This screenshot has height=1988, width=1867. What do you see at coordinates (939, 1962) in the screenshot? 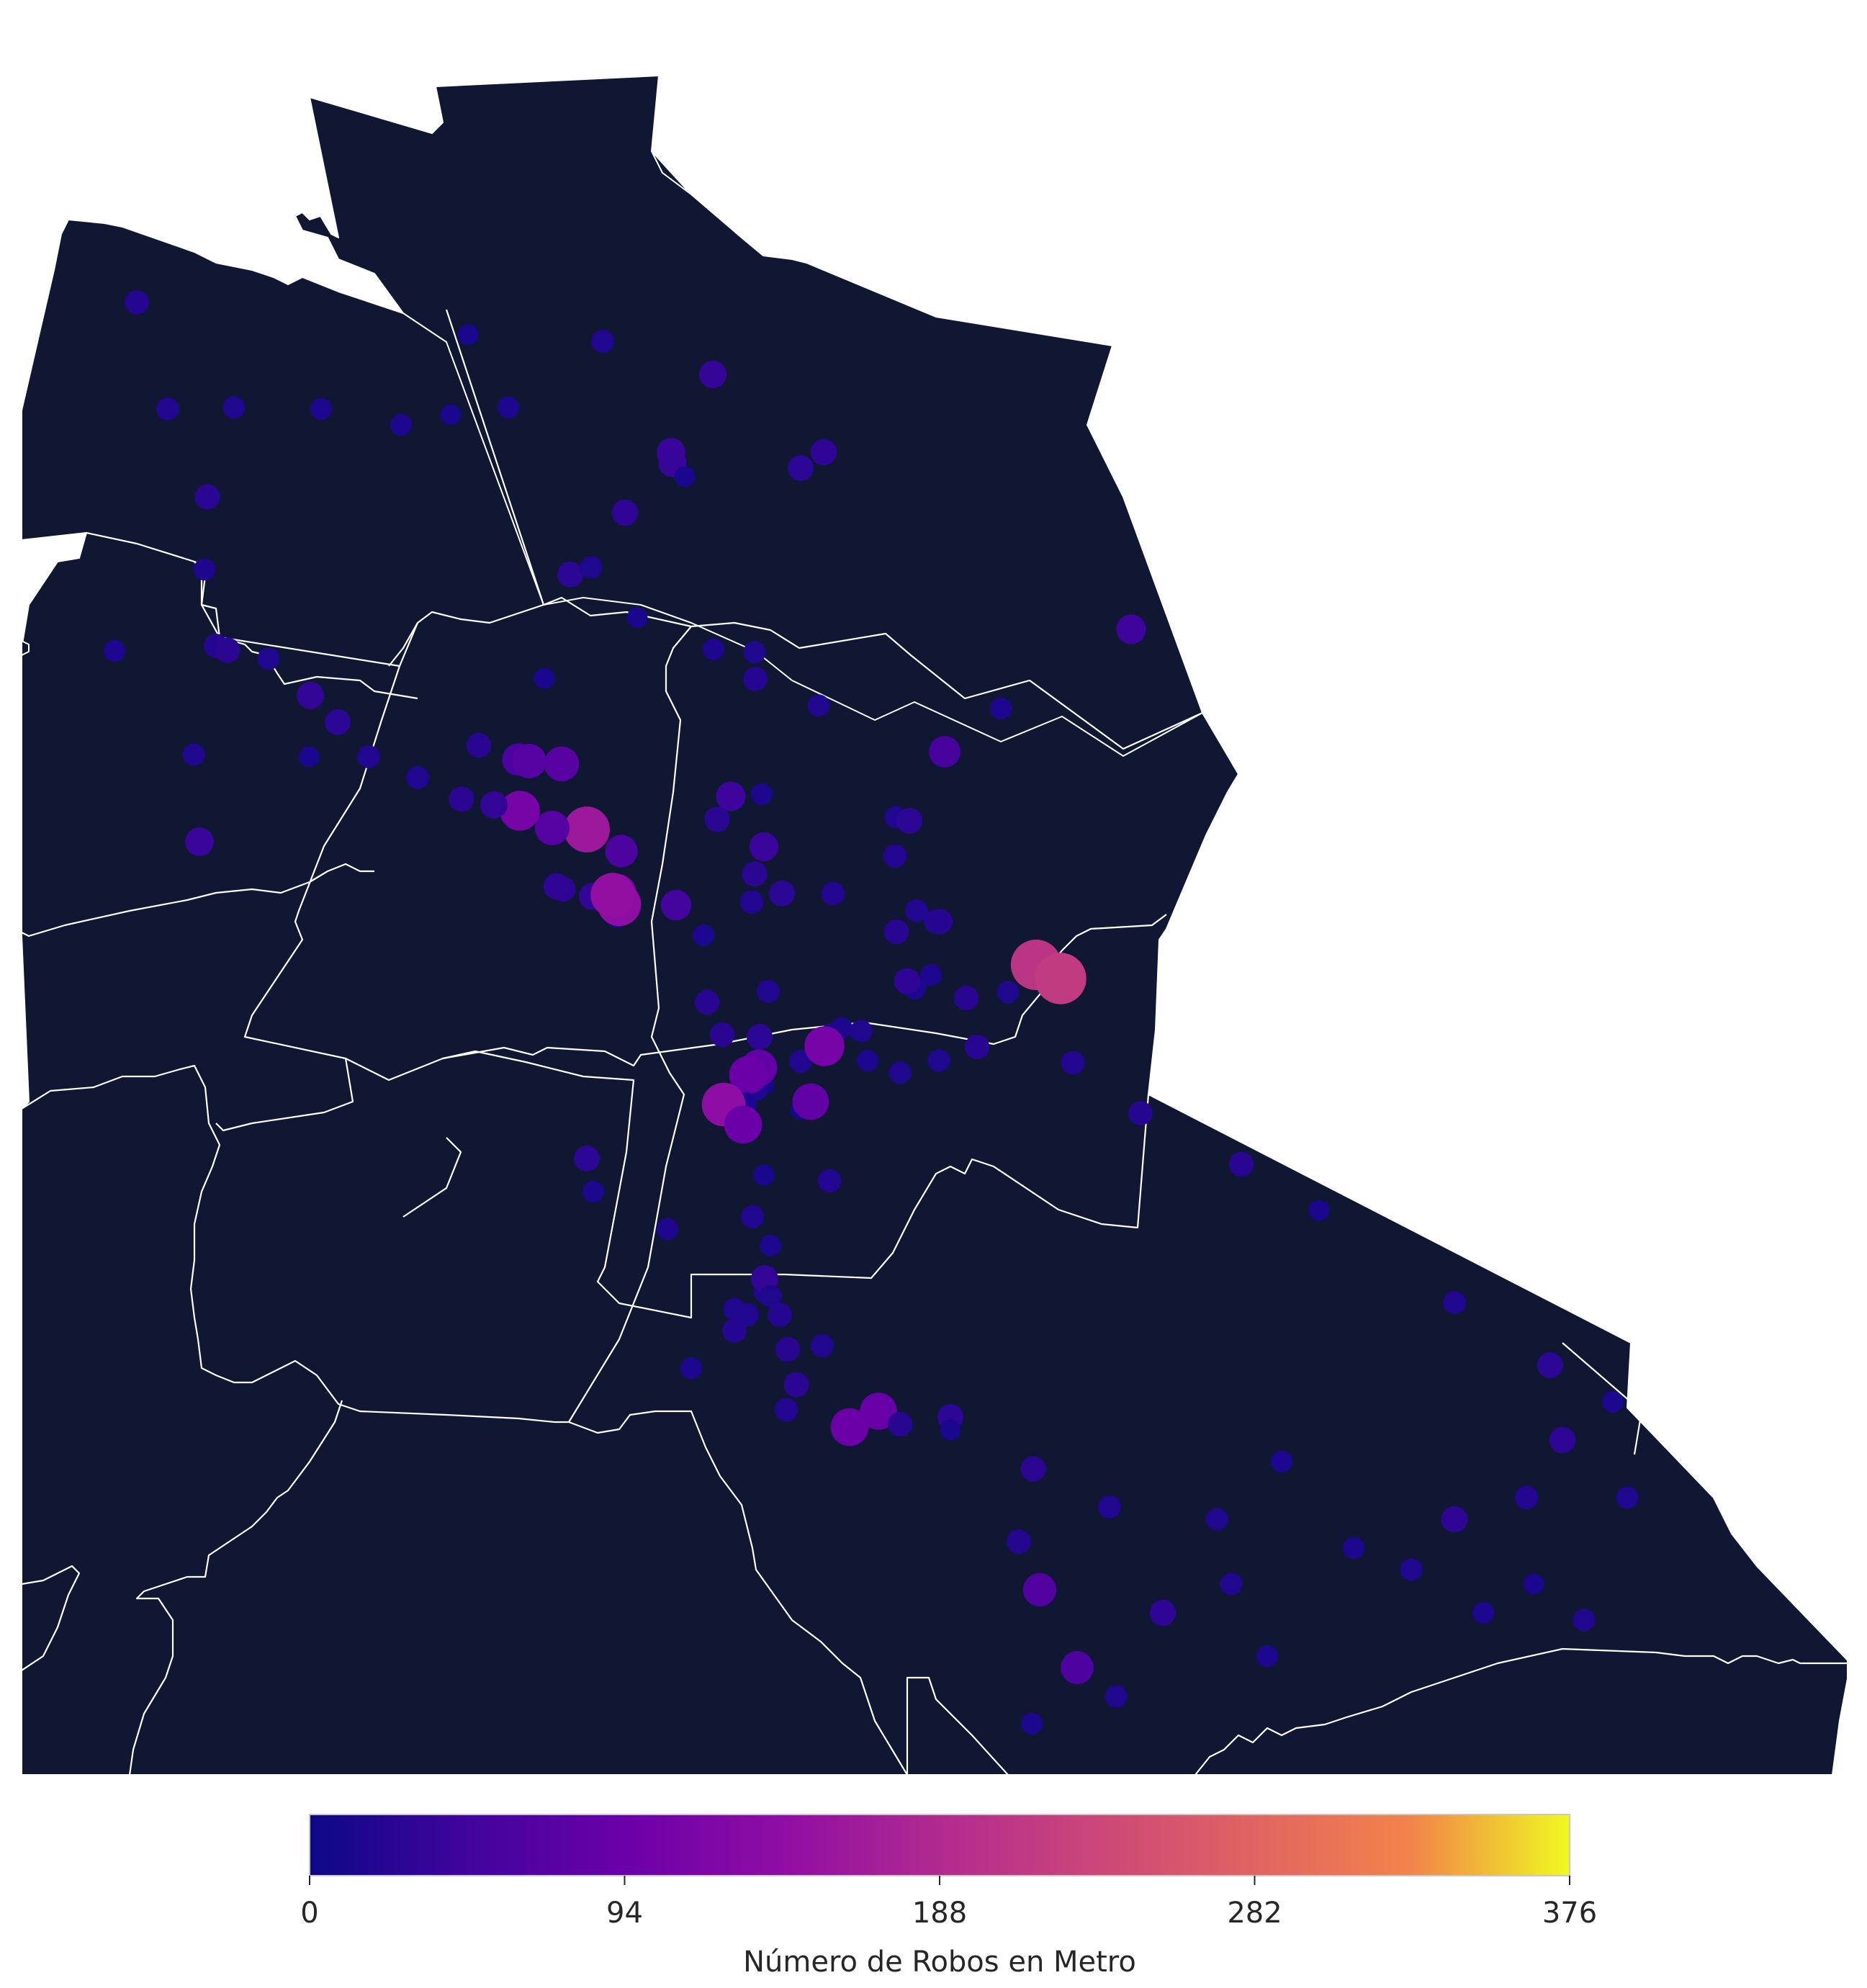
I see `colorbar-label: Número de Robos en Metro` at bounding box center [939, 1962].